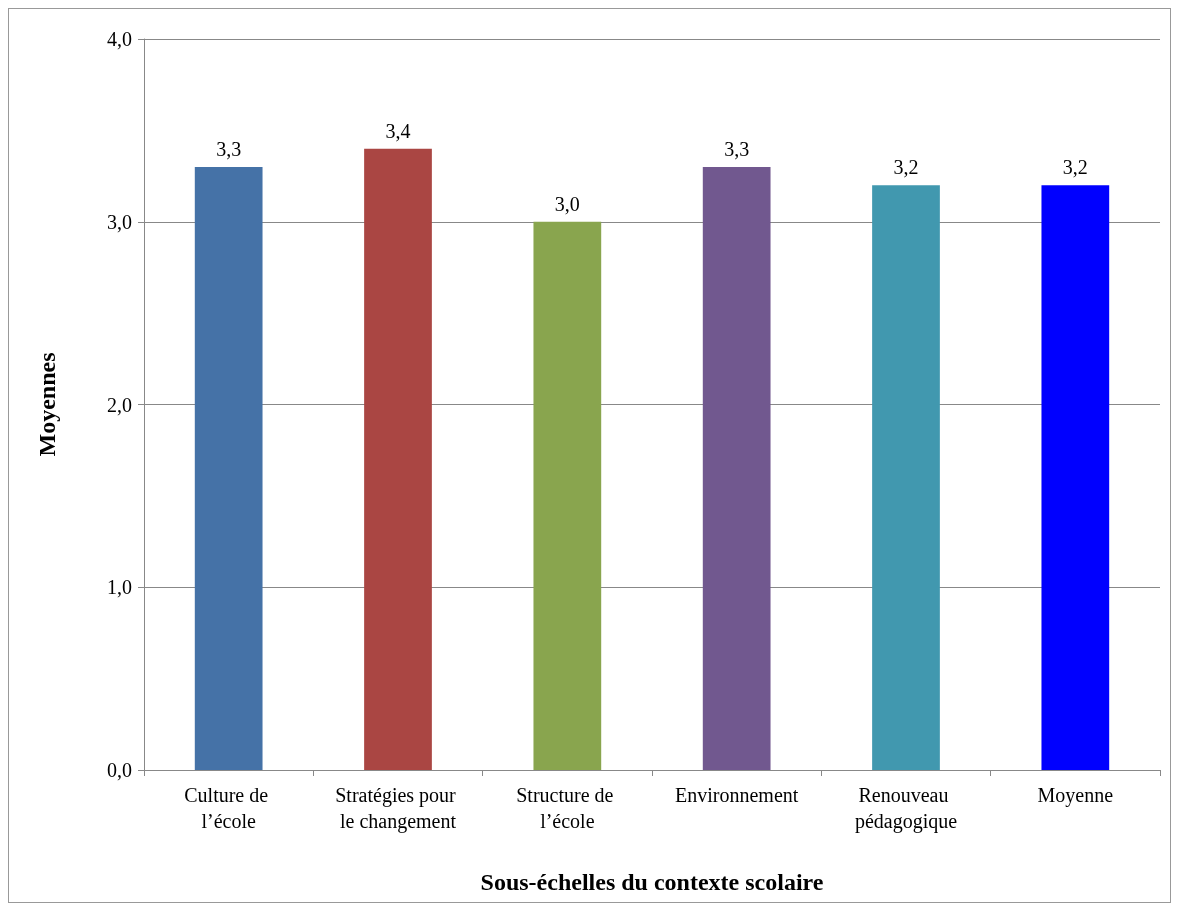 The width and height of the screenshot is (1179, 911). I want to click on data-label: 3,4, so click(398, 130).